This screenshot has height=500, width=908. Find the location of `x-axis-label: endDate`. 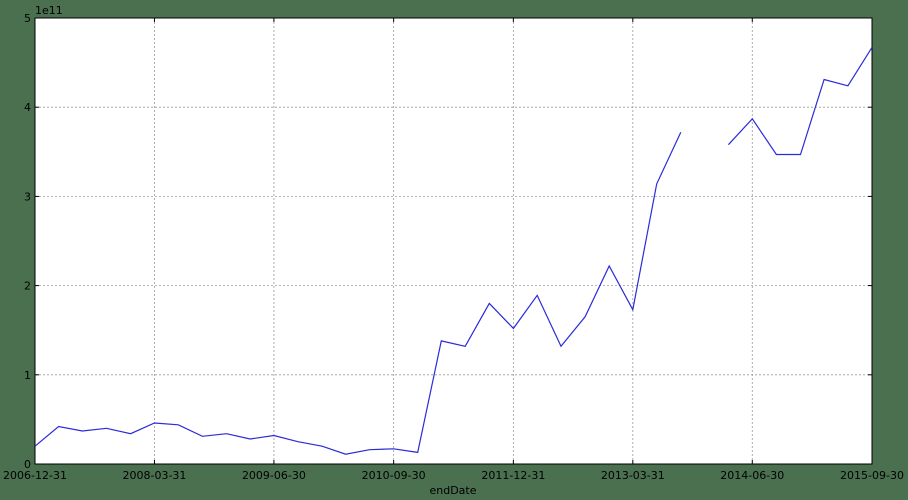

x-axis-label: endDate is located at coordinates (452, 490).